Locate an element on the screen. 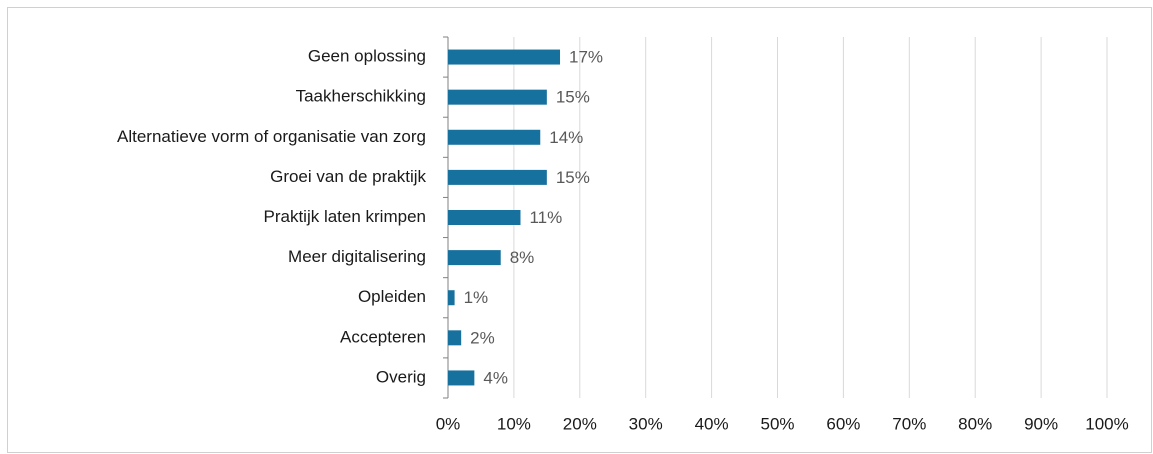  value-label: 17% is located at coordinates (586, 57).